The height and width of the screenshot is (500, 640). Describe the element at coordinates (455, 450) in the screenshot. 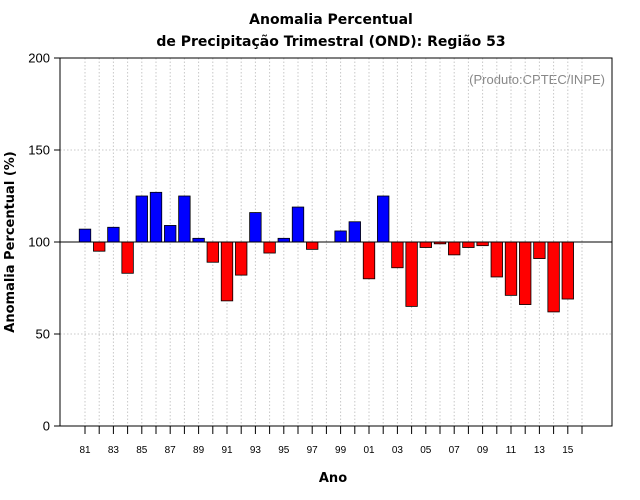

I see `x-tick-label: 07` at that location.